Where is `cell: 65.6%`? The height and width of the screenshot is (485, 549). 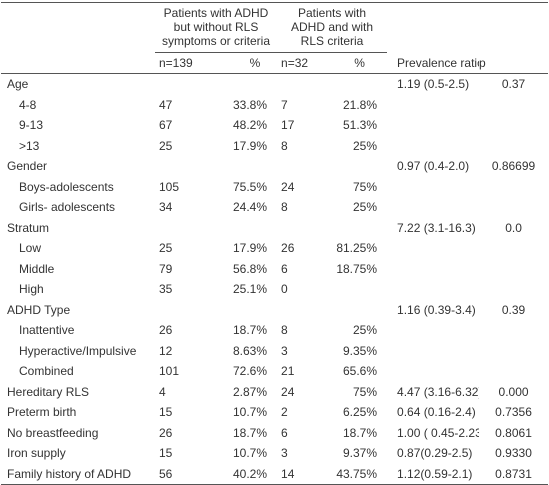 cell: 65.6% is located at coordinates (360, 371).